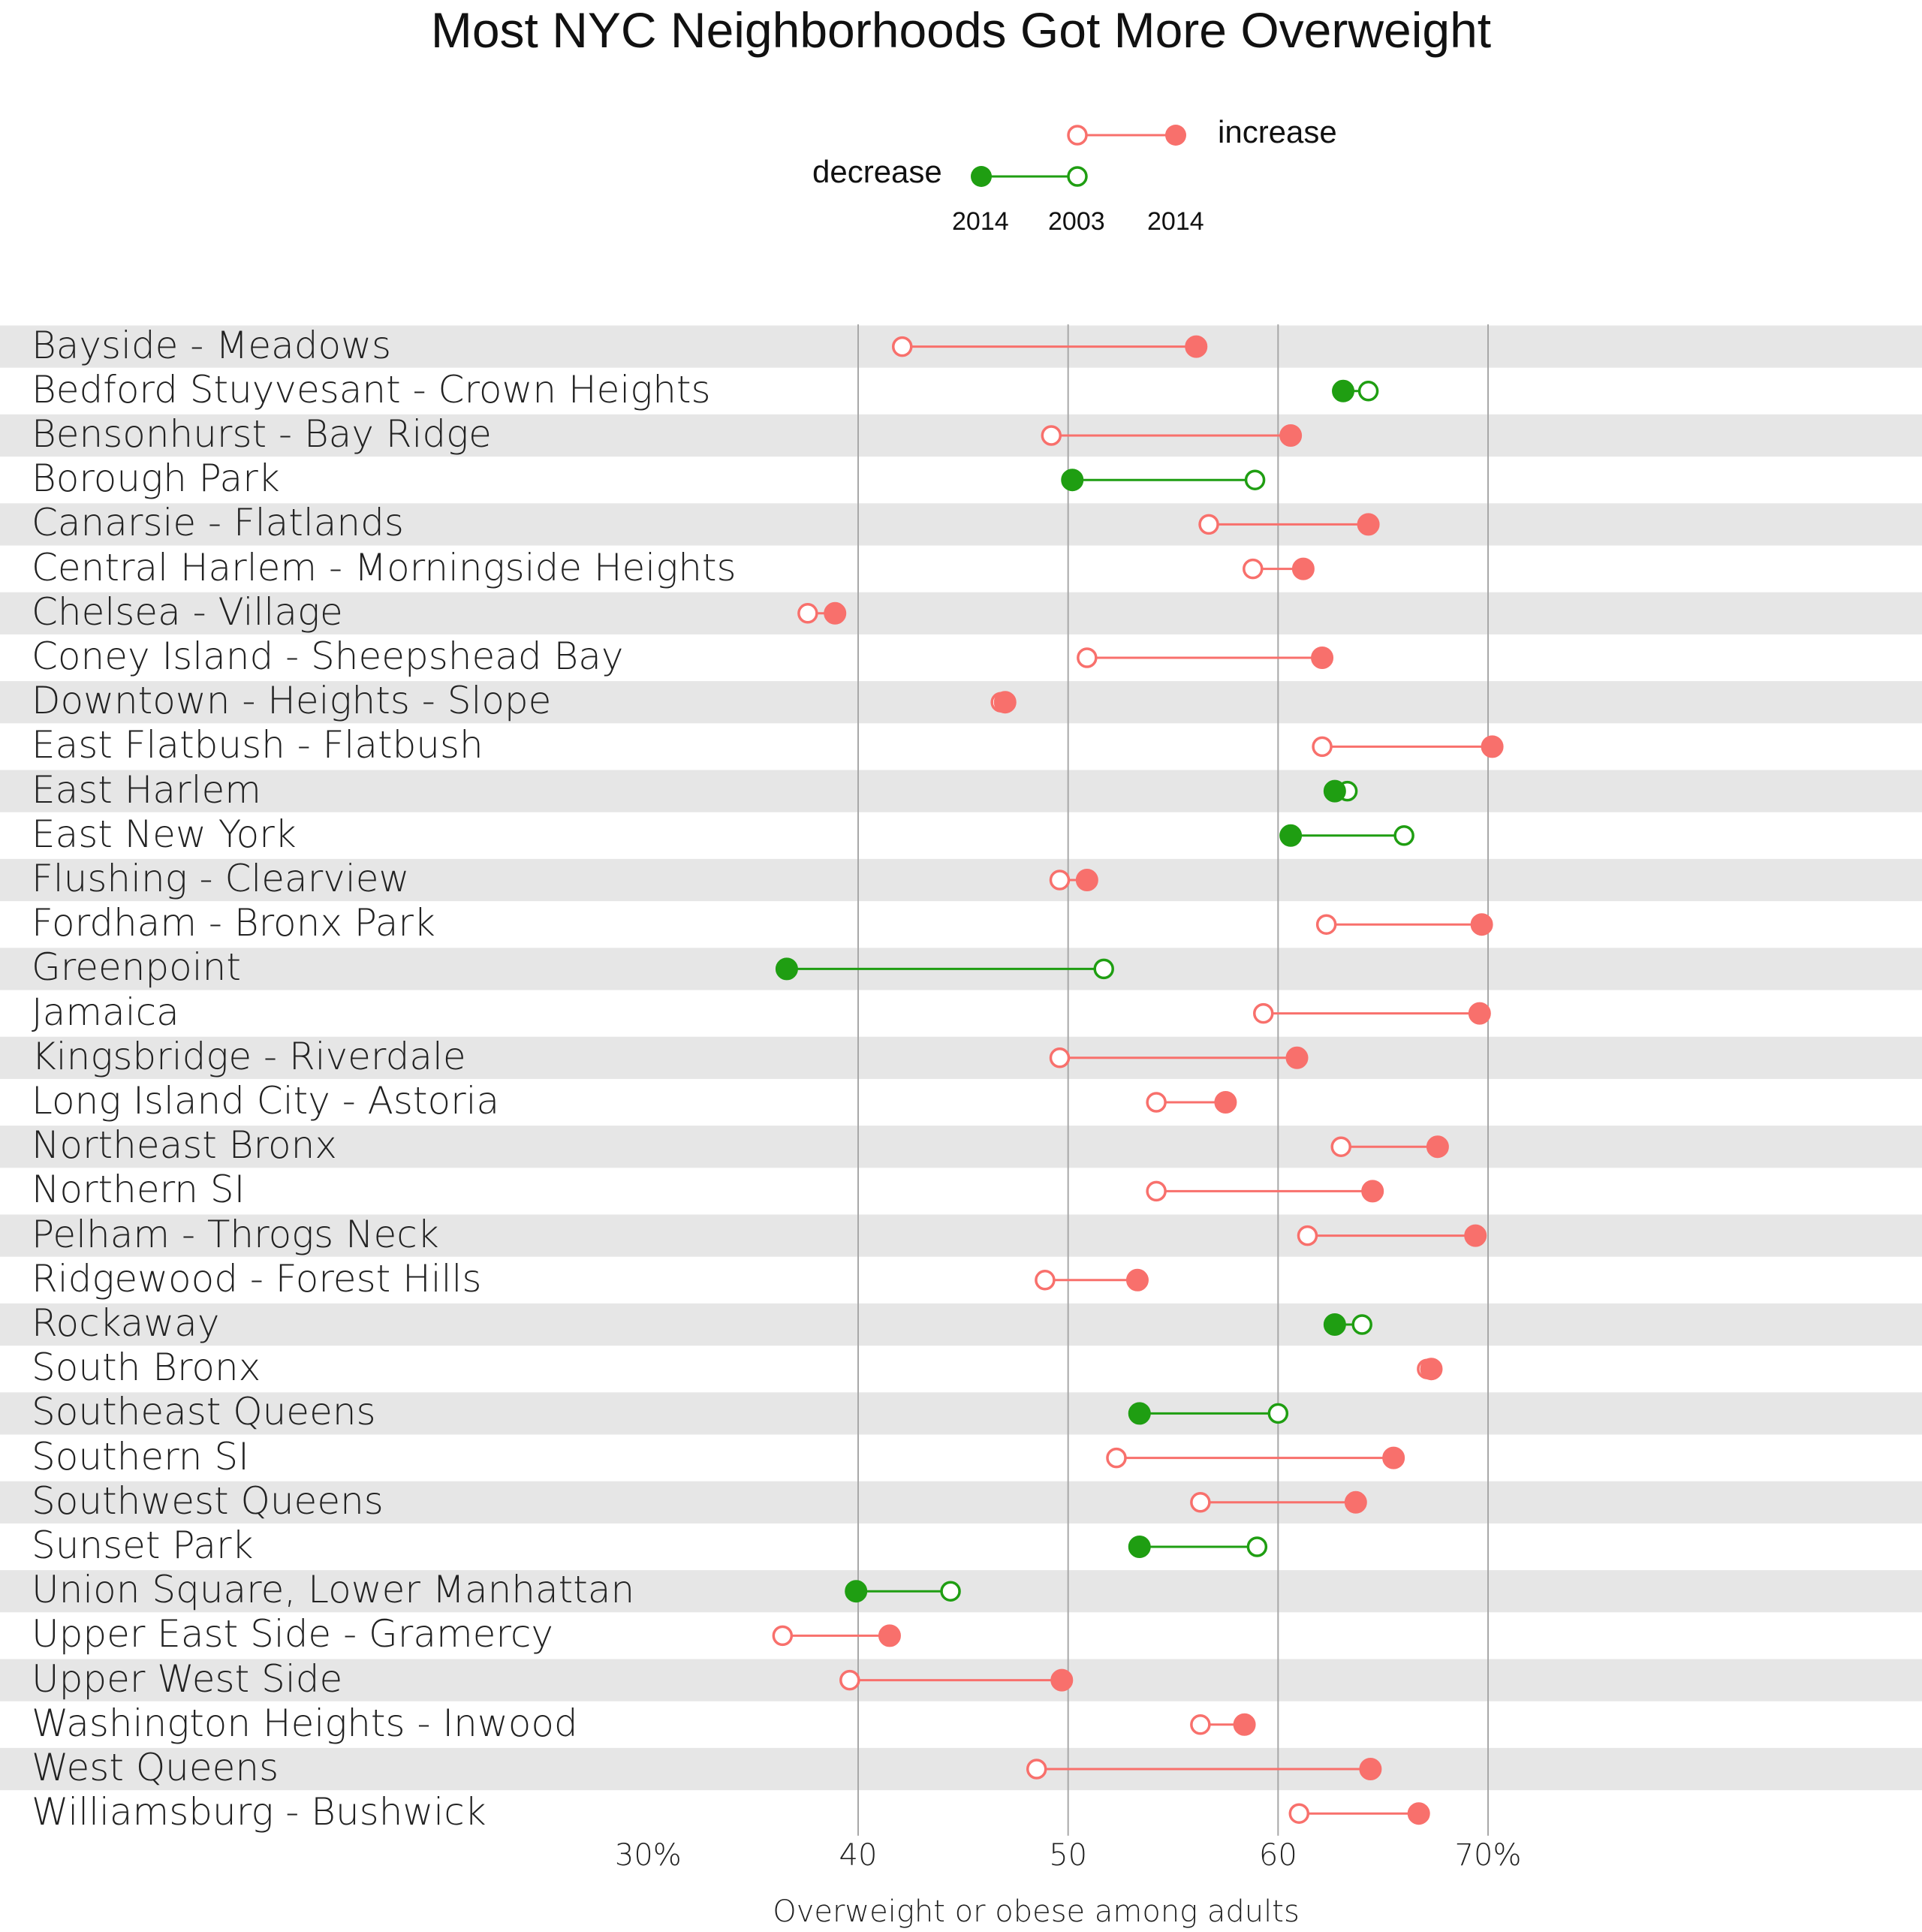 The height and width of the screenshot is (1932, 1922). What do you see at coordinates (233, 923) in the screenshot?
I see `row-label: Fordham - Bronx Park` at bounding box center [233, 923].